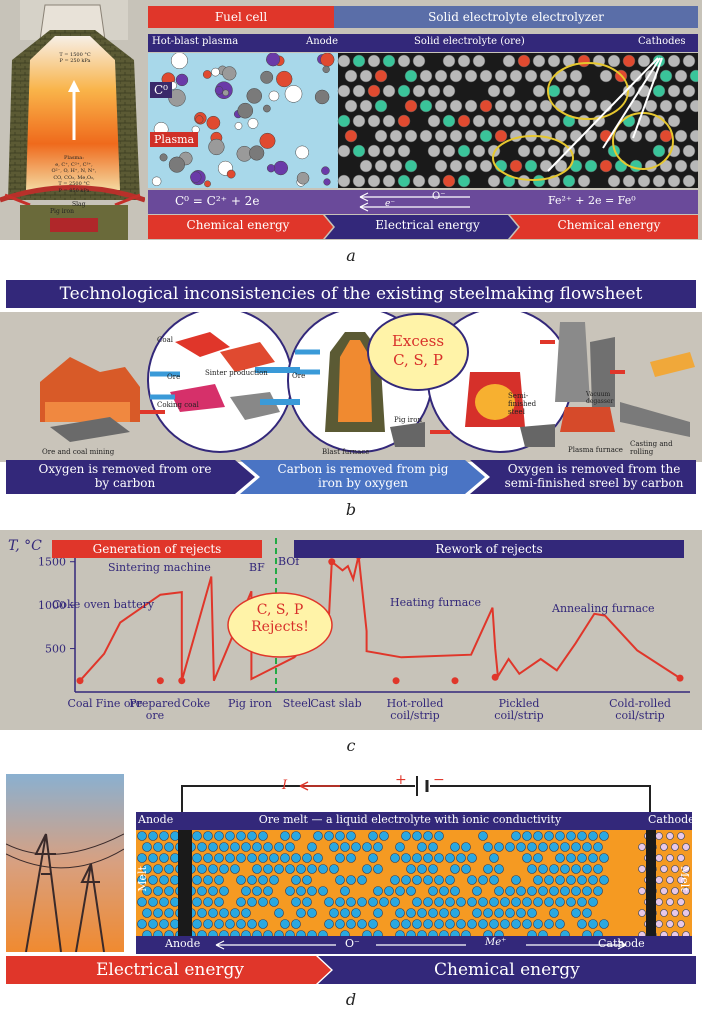 This screenshot has width=702, height=1010. What do you see at coordinates (469, 41) in the screenshot?
I see `solid-electrolyte-label: Solid electrolyte (ore)` at bounding box center [469, 41].